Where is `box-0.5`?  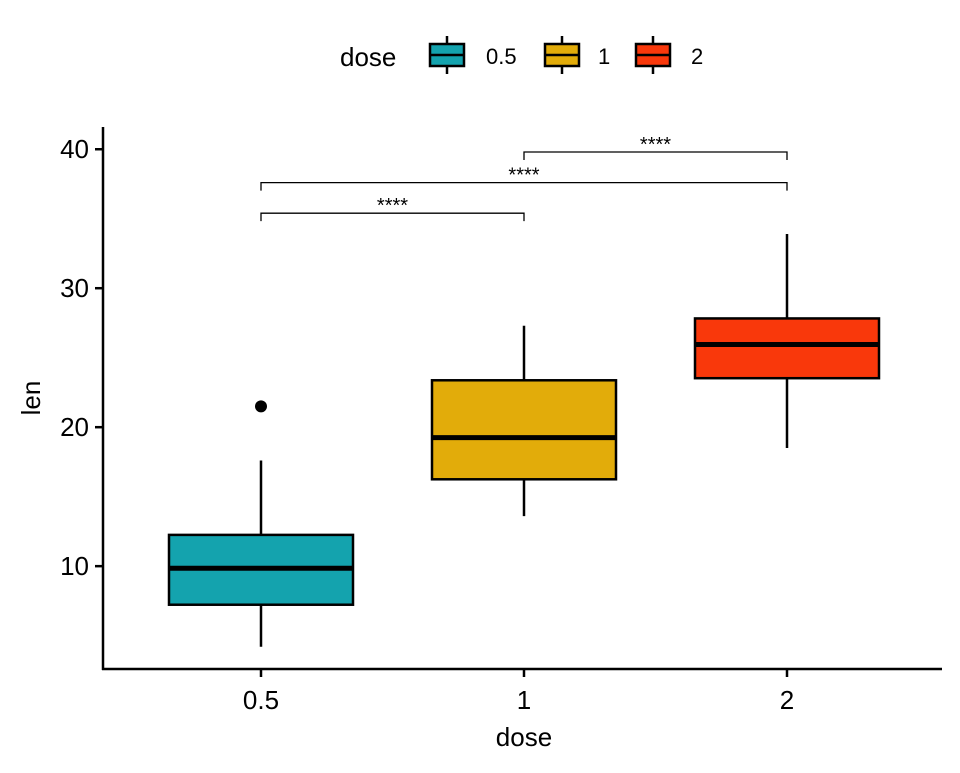
box-0.5 is located at coordinates (261, 523).